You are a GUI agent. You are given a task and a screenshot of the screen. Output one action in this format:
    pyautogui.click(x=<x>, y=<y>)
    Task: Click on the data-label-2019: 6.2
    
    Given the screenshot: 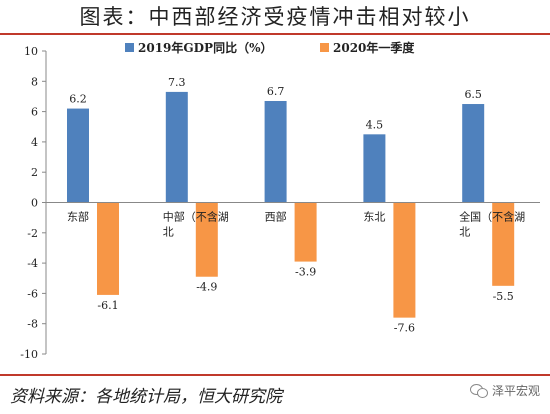 What is the action you would take?
    pyautogui.click(x=78, y=99)
    